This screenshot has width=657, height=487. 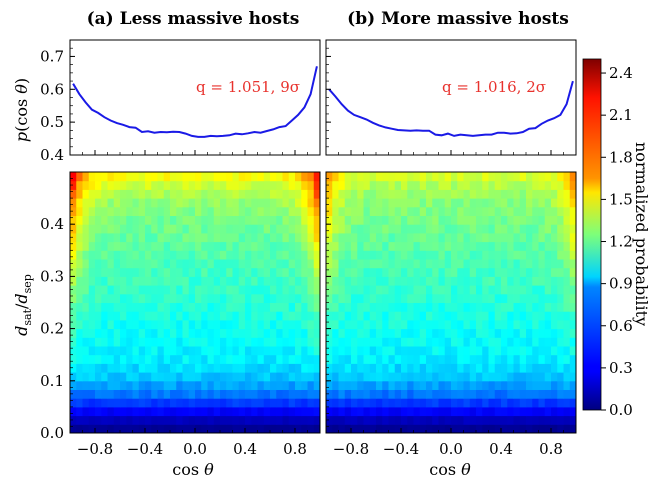 What do you see at coordinates (21, 110) in the screenshot?
I see `top-ylabel: p(cos θ)` at bounding box center [21, 110].